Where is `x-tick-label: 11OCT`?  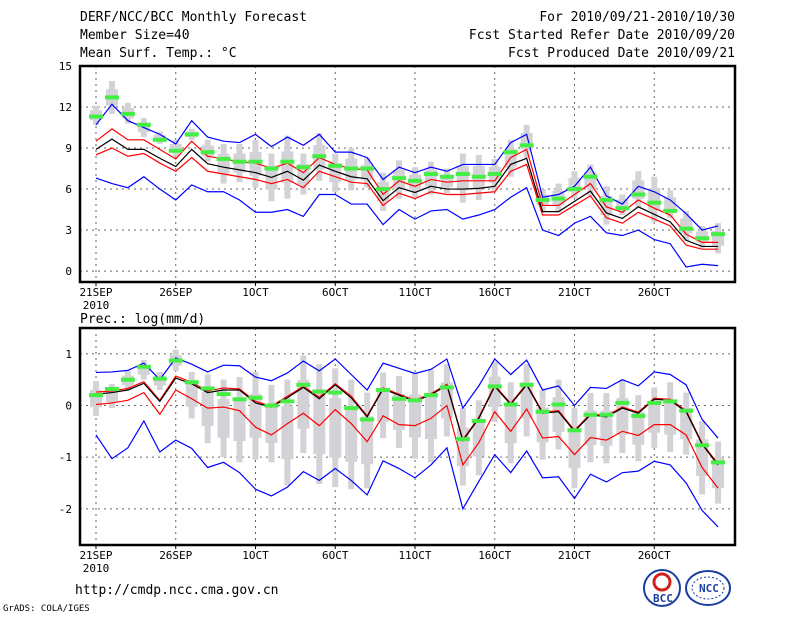
x-tick-label: 11OCT is located at coordinates (414, 555).